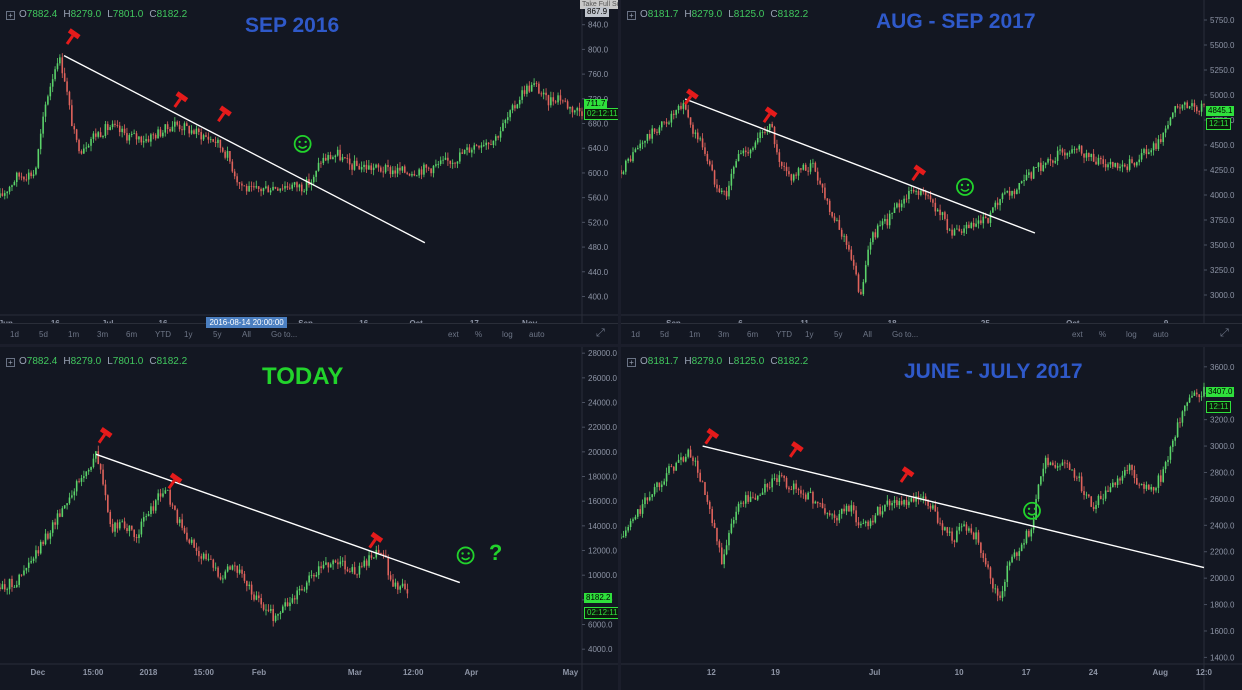 This screenshot has height=690, width=1242. What do you see at coordinates (602, 501) in the screenshot?
I see `y-tick-label: 16000.0` at bounding box center [602, 501].